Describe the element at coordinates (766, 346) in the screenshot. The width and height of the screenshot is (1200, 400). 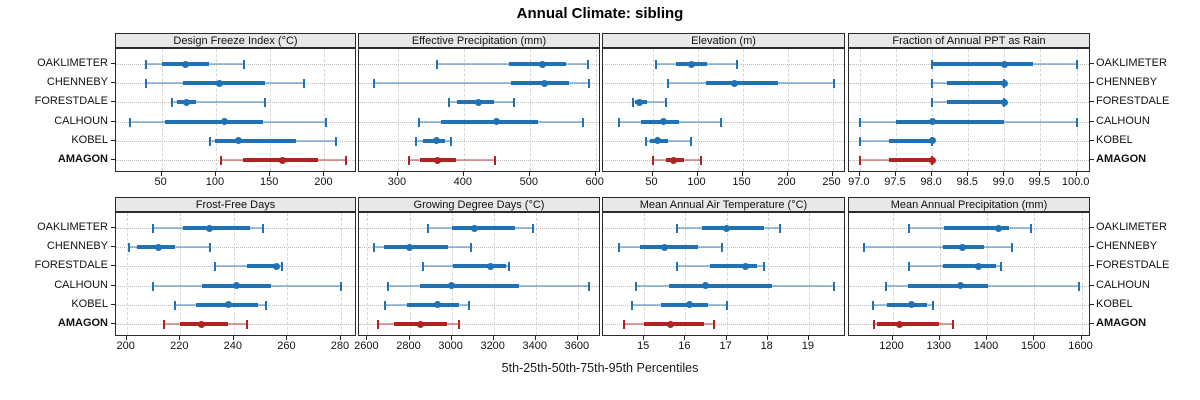
I see `axis-tick-label: 18` at that location.